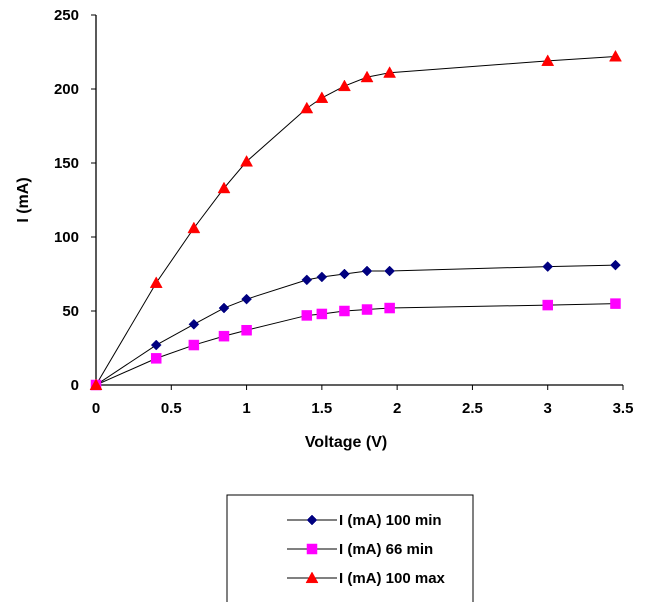 Image resolution: width=651 pixels, height=602 pixels. What do you see at coordinates (321, 408) in the screenshot?
I see `x-tick-label: 1.5` at bounding box center [321, 408].